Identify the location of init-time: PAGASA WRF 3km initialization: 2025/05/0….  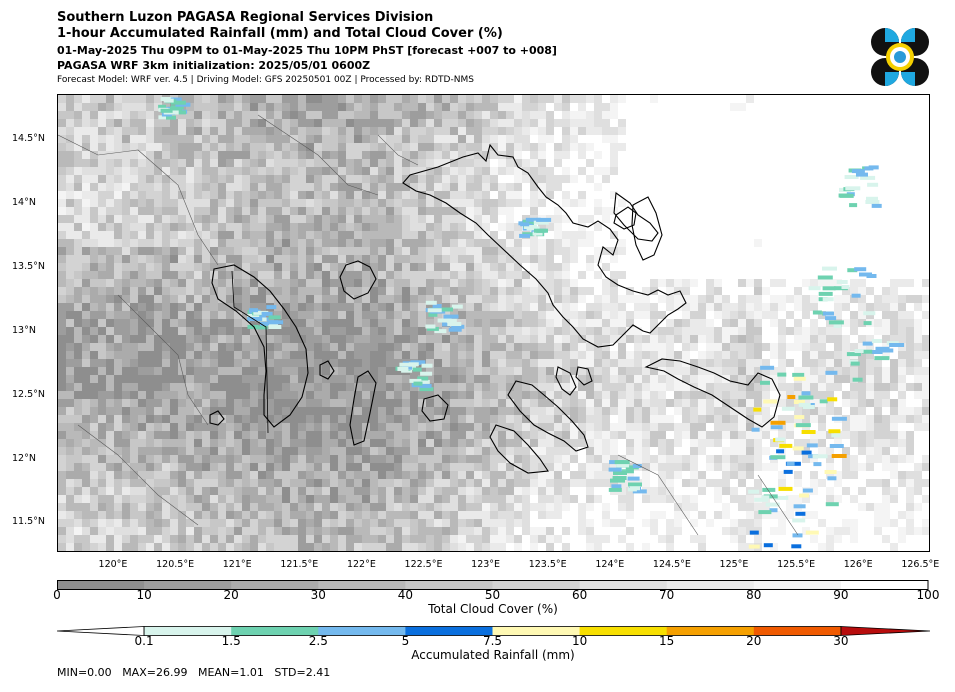
(214, 65).